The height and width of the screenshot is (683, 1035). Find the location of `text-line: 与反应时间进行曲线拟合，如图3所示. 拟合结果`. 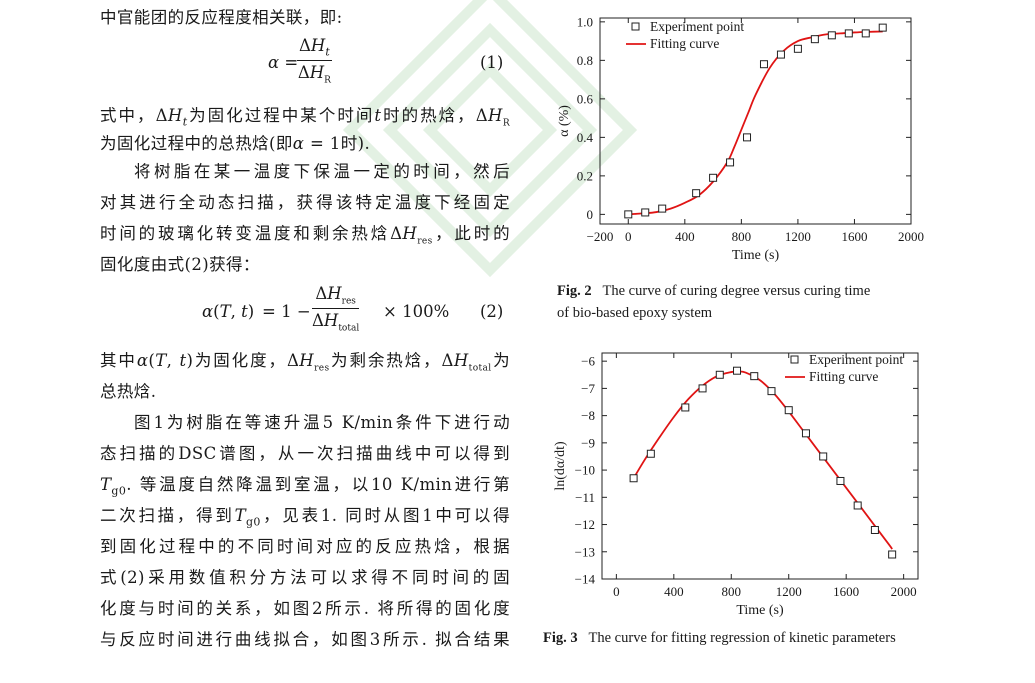

text-line: 与反应时间进行曲线拟合，如图3所示. 拟合结果 is located at coordinates (305, 639).